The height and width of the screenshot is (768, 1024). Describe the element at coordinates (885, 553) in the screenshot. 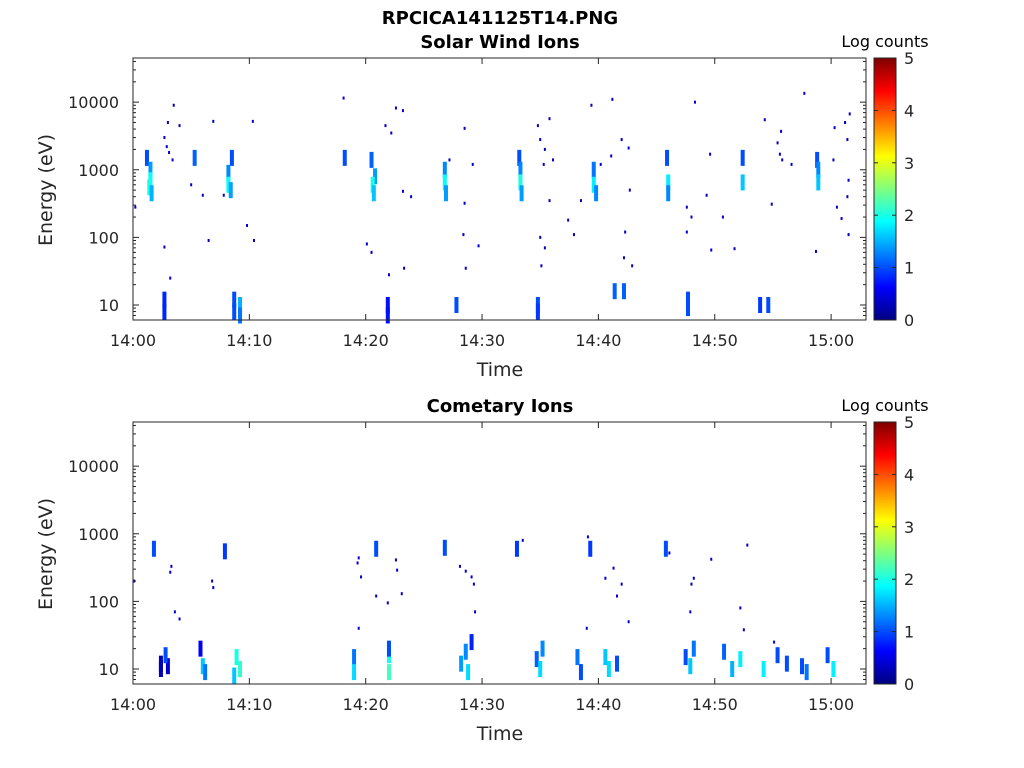

I see `colorbar-gradient` at that location.